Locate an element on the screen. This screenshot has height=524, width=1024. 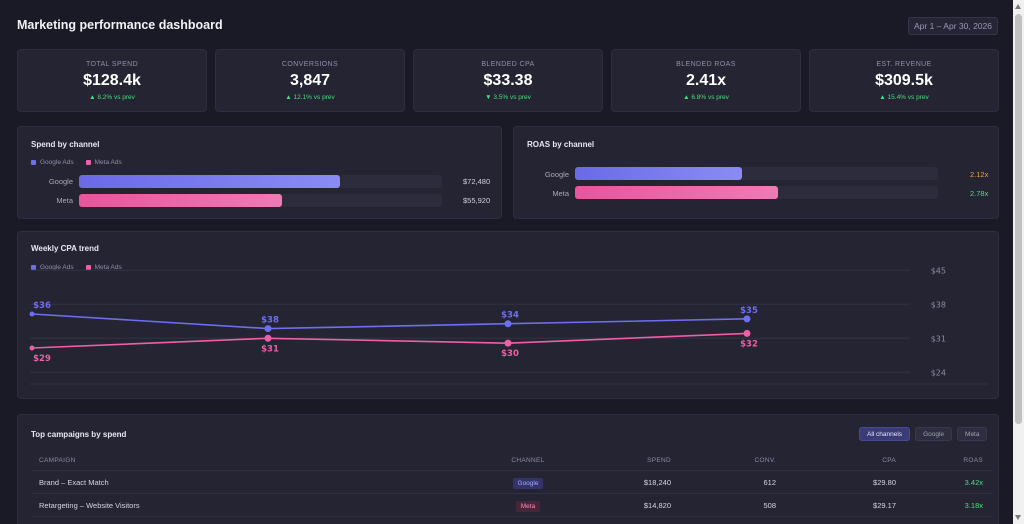
cell-campaign: Retargeting – Website Visitors is located at coordinates (89, 505).